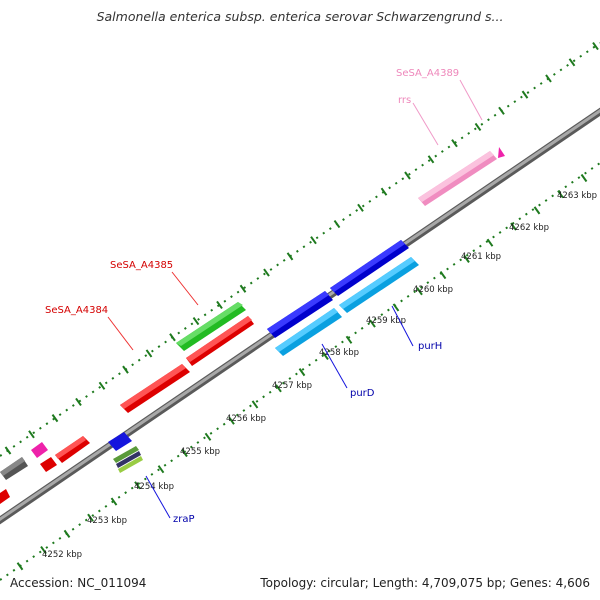  What do you see at coordinates (362, 393) in the screenshot?
I see `gene-label-purD: purD` at bounding box center [362, 393].